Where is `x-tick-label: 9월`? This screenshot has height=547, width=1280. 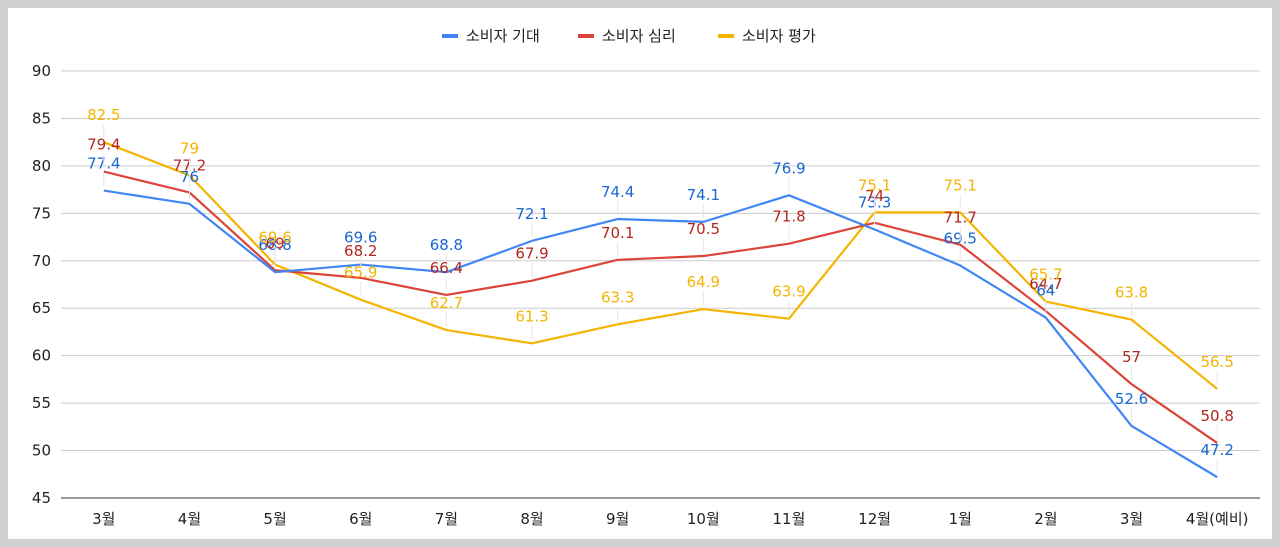
x-tick-label: 9월 is located at coordinates (617, 519).